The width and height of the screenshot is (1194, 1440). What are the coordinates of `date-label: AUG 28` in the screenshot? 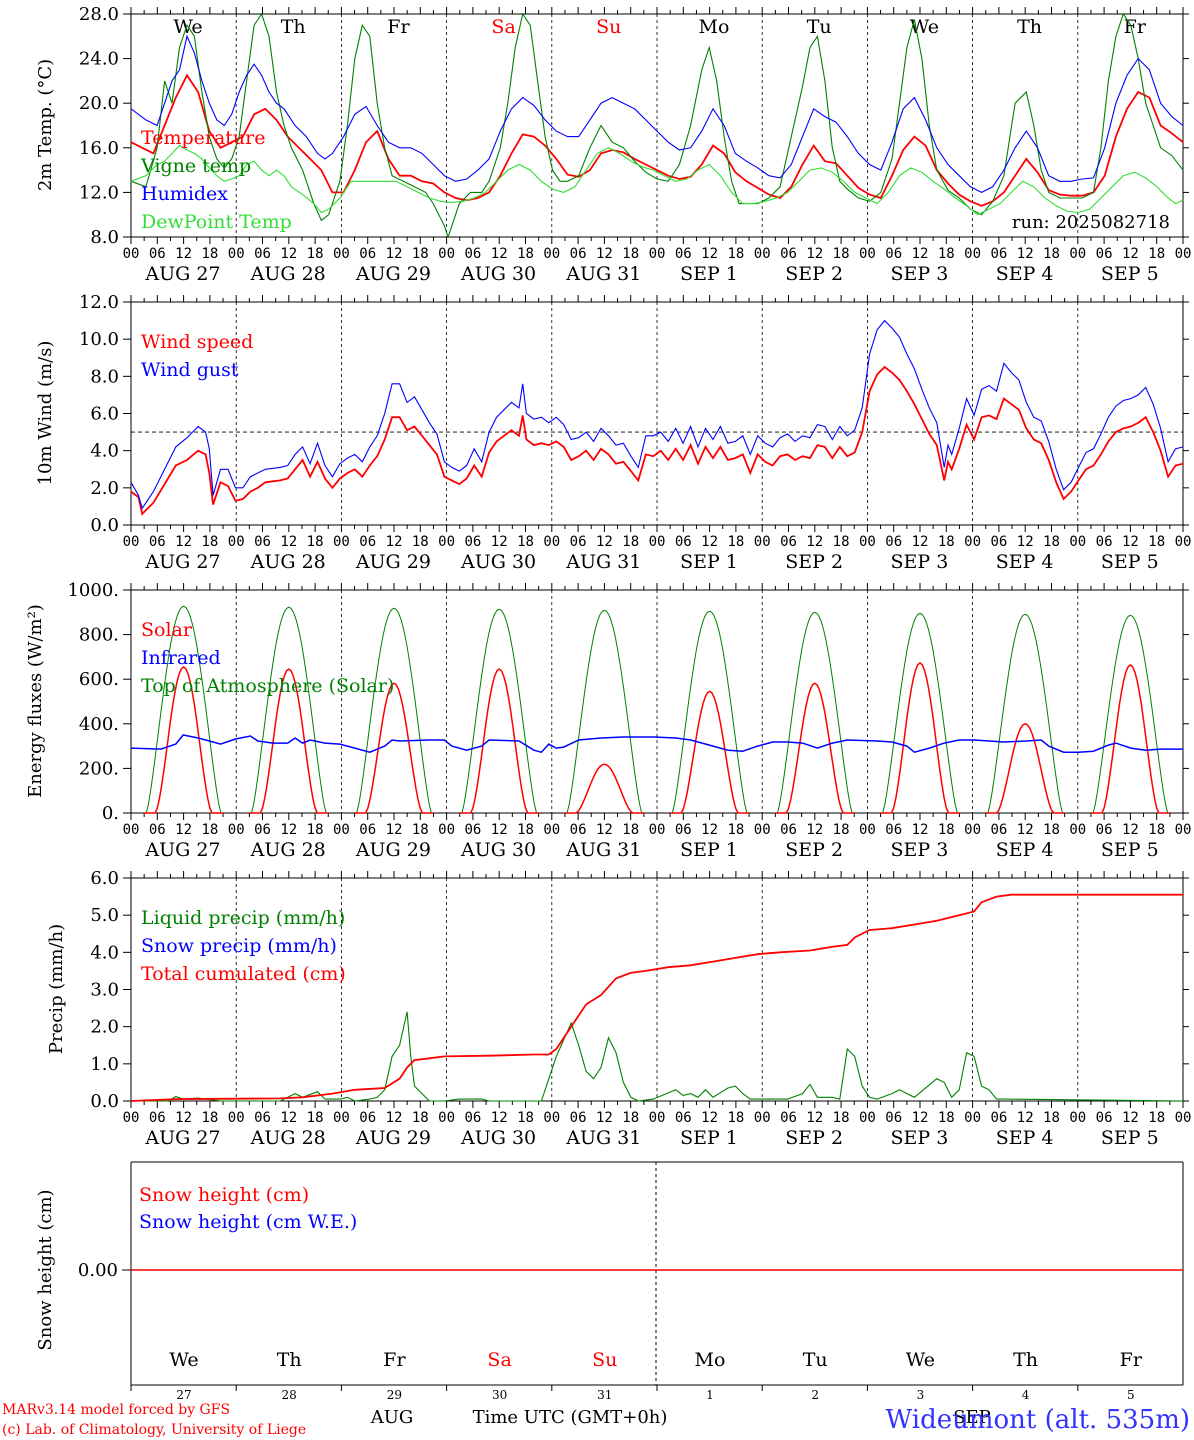 It's located at (288, 274).